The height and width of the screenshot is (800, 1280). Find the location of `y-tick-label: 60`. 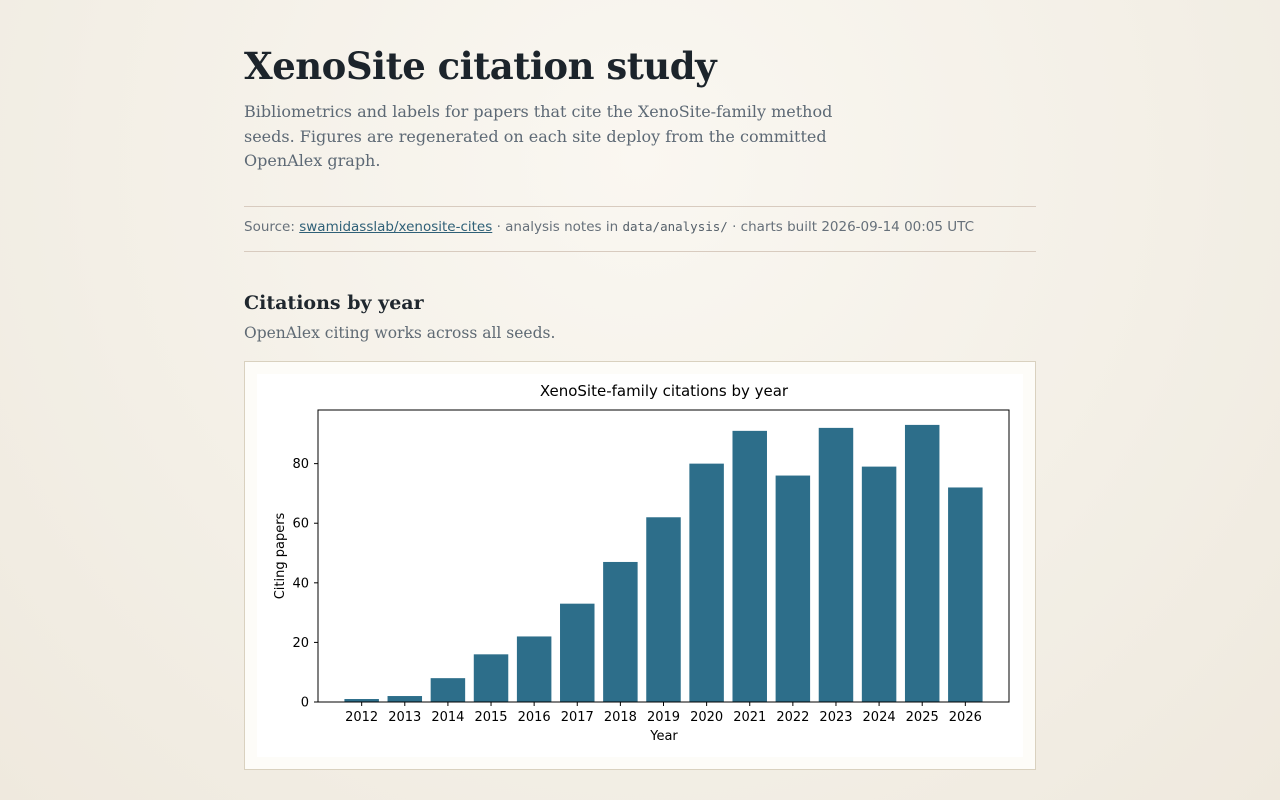

y-tick-label: 60 is located at coordinates (300, 524).